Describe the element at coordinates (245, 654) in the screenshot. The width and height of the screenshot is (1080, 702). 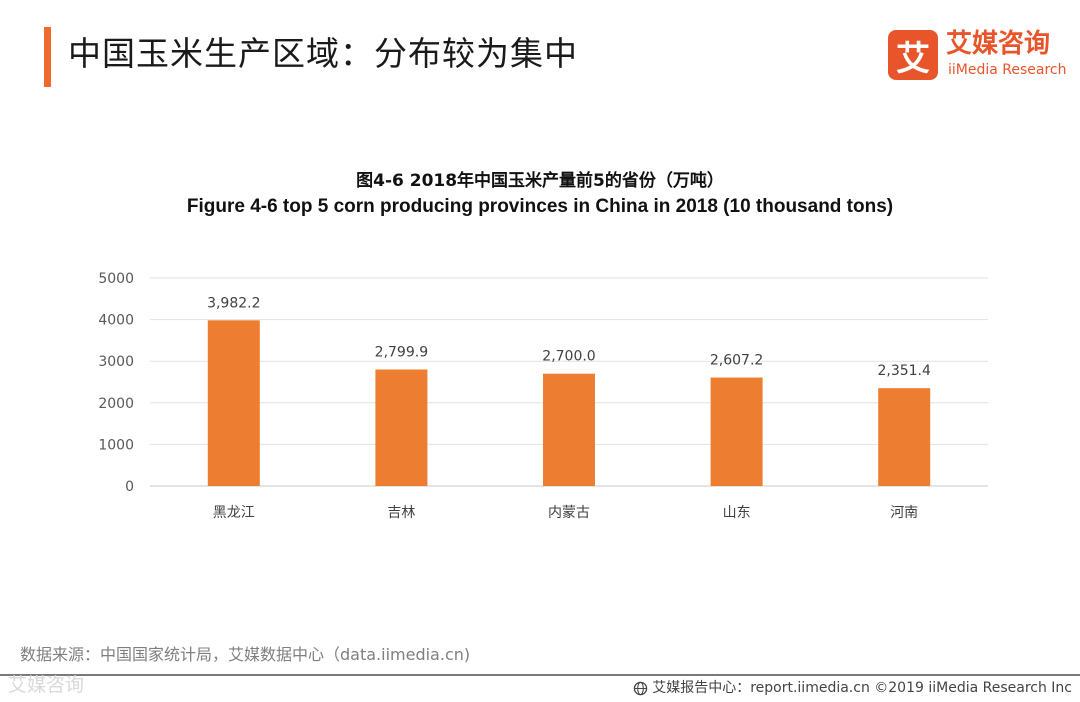
I see `data-source-note: 数据来源：中国国家统计局，艾媒数据中心（data.iimedia.cn)` at that location.